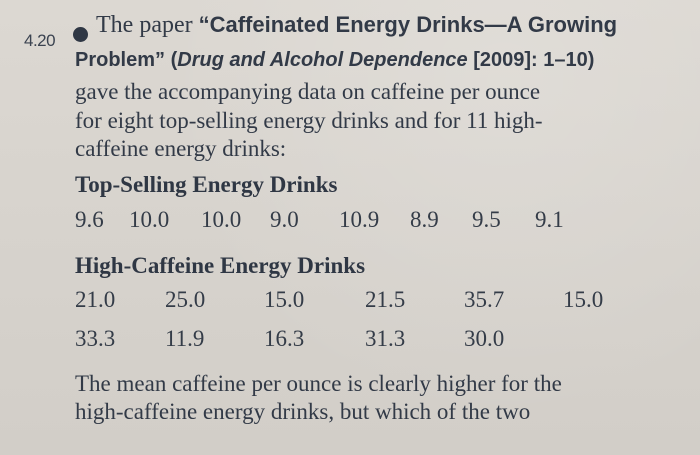 This screenshot has height=455, width=700. What do you see at coordinates (322, 60) in the screenshot?
I see `journal-name: Drug and Alcohol Dependence` at bounding box center [322, 60].